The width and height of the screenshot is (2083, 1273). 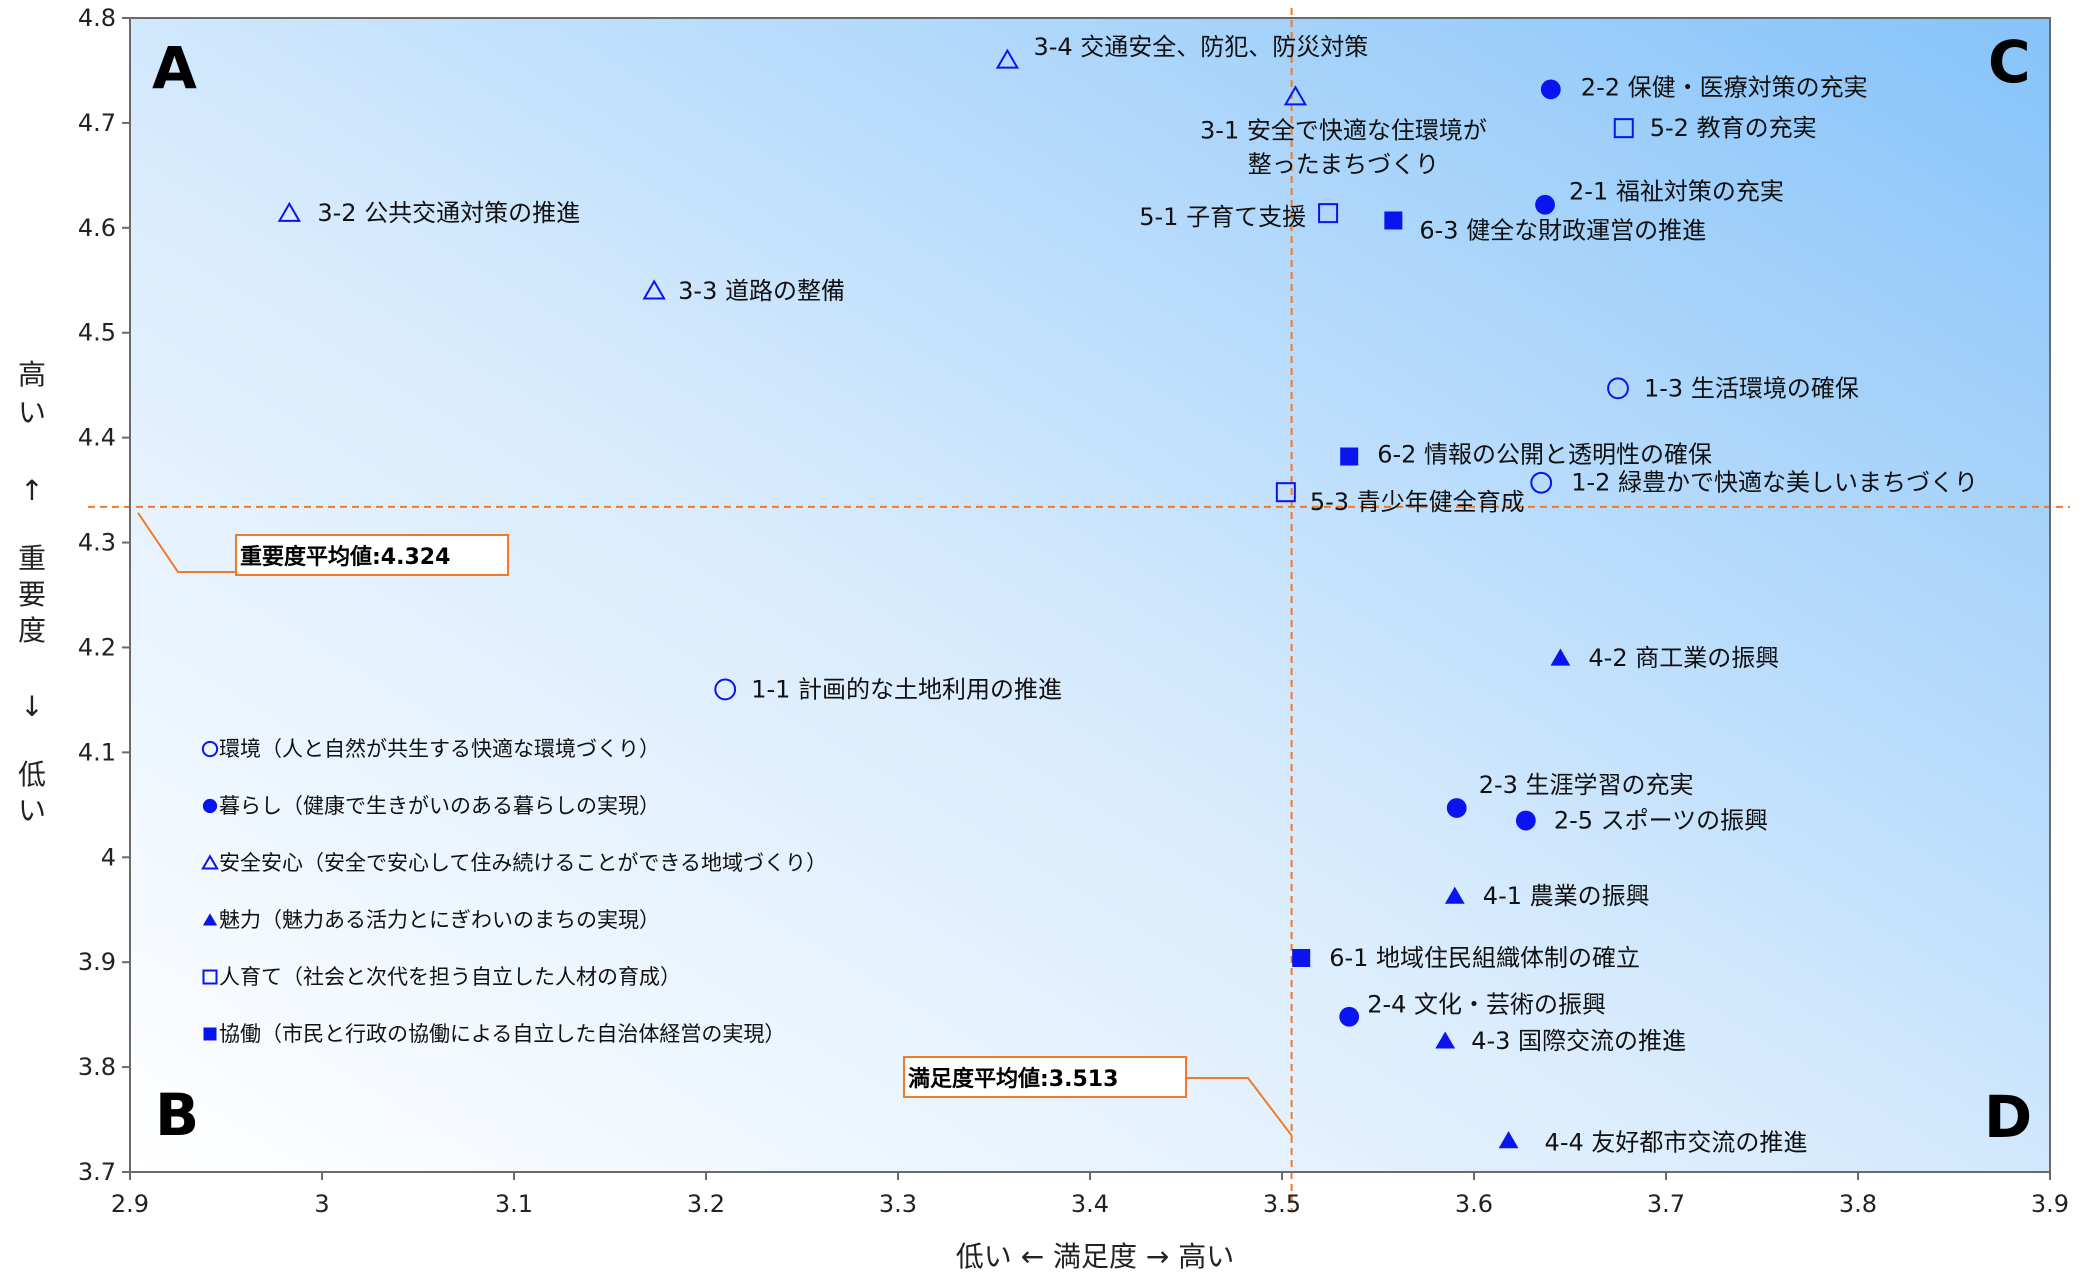 I want to click on y-tick-label: 4.7, so click(x=97, y=123).